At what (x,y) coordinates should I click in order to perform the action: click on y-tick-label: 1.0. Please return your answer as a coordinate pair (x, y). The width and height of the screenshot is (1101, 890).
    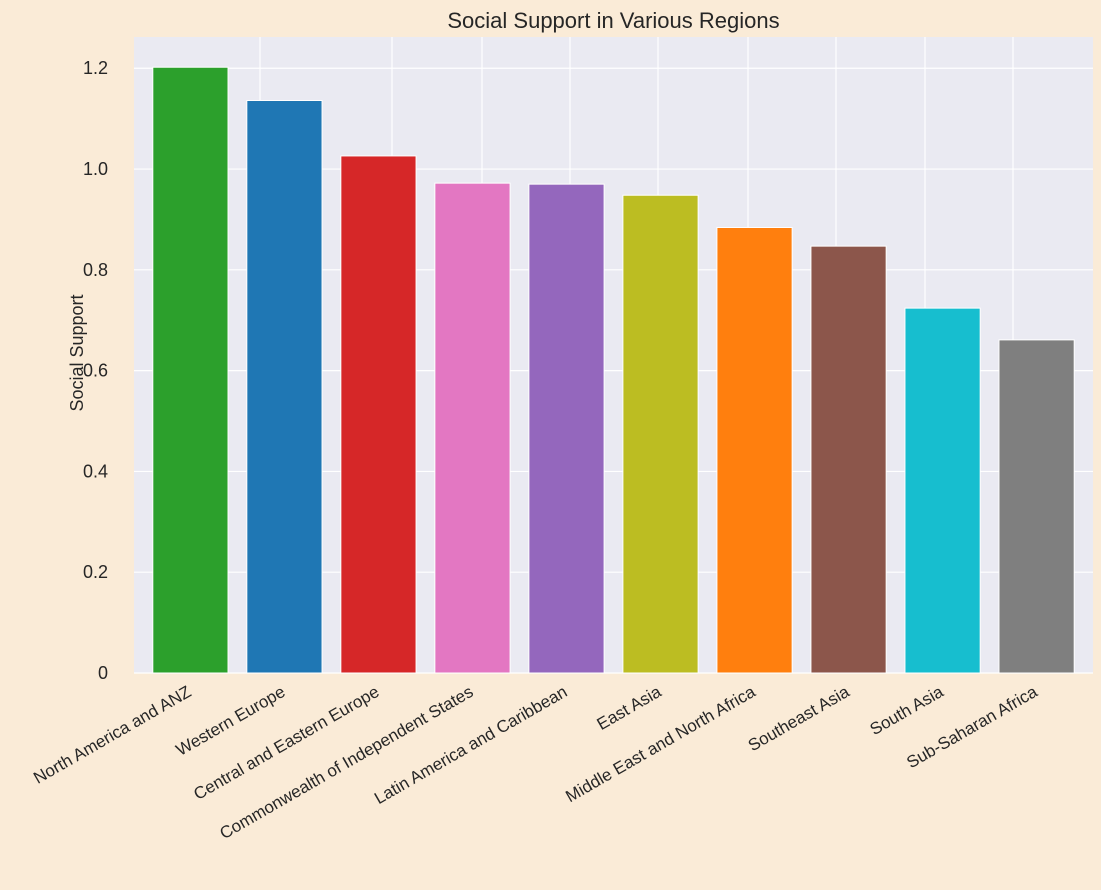
    Looking at the image, I should click on (95, 169).